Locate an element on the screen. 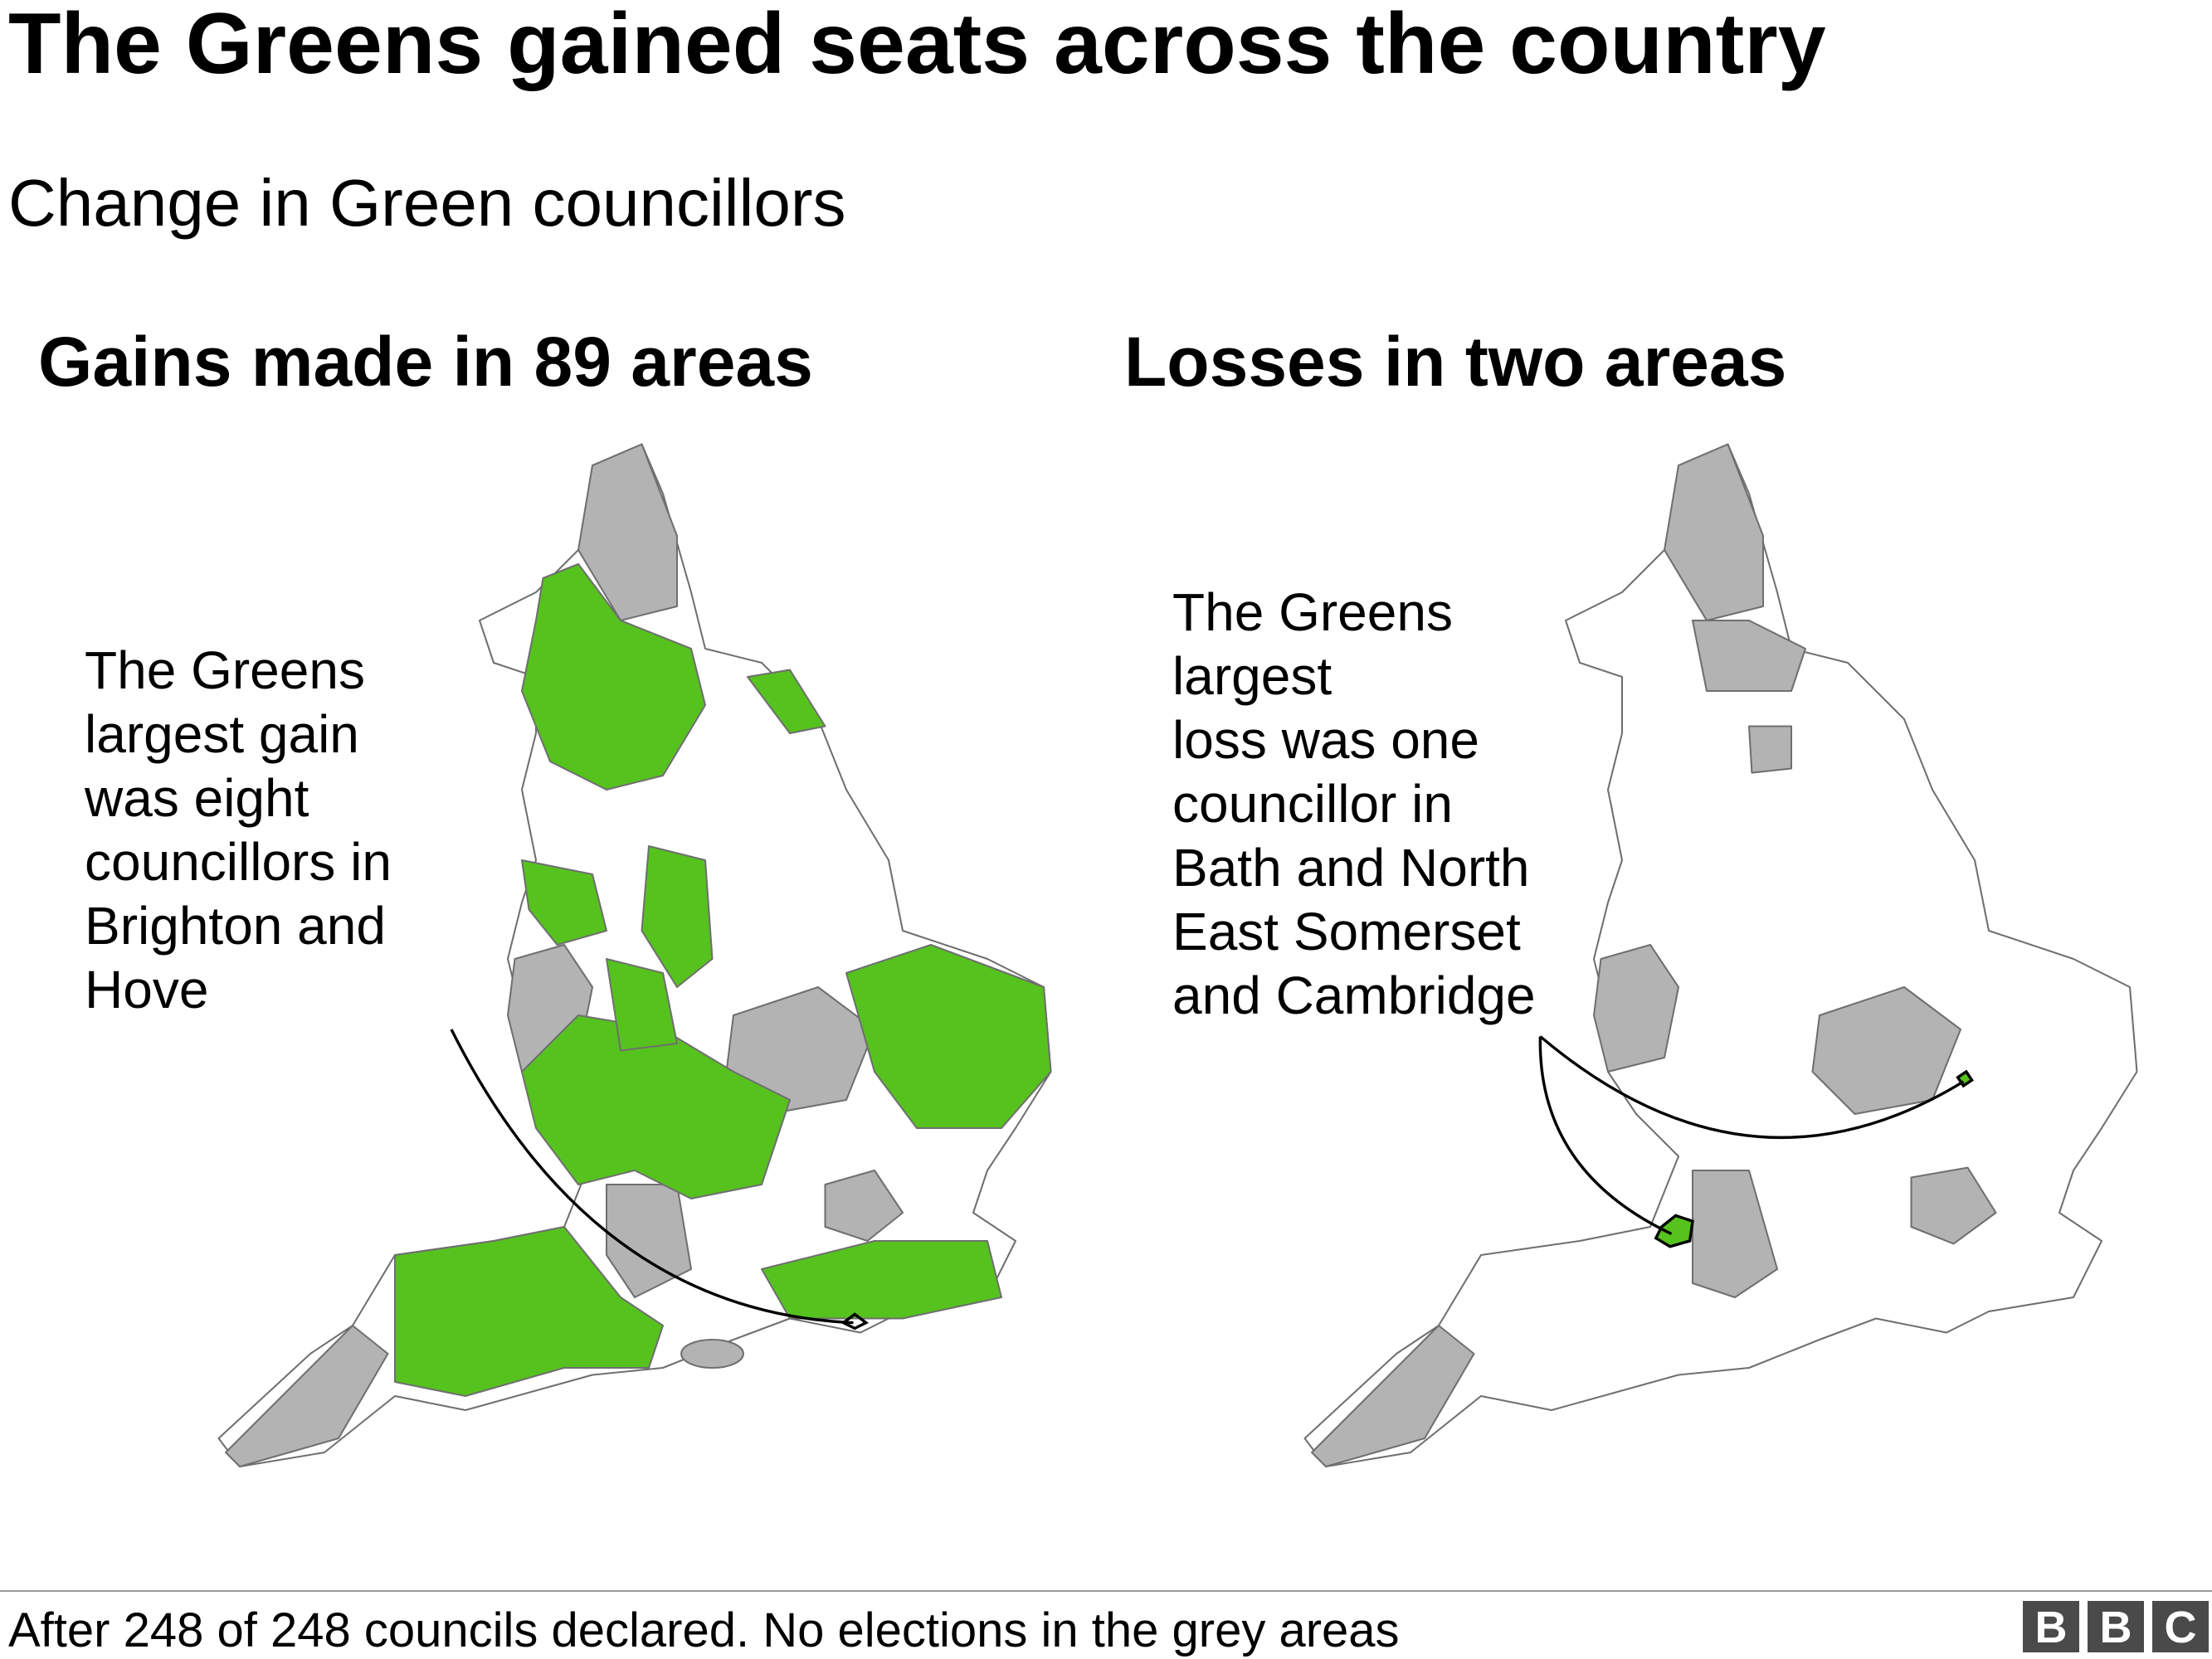  panel-heading: Losses in two areas is located at coordinates (1455, 362).